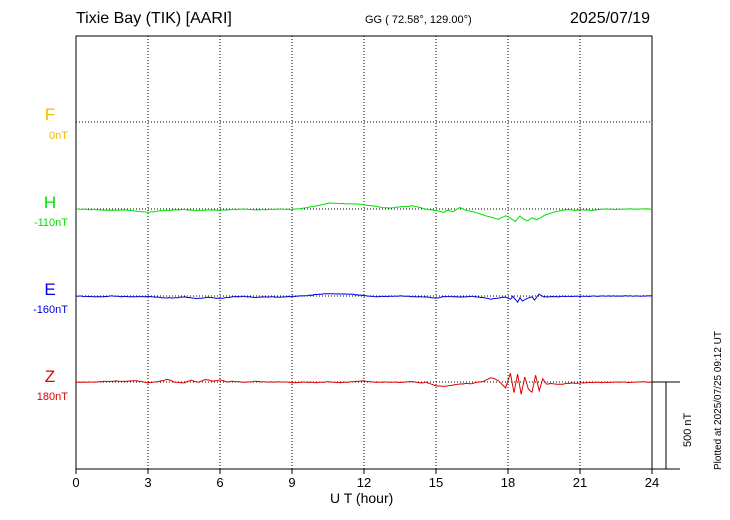 This screenshot has width=730, height=520. What do you see at coordinates (610, 18) in the screenshot?
I see `date-label: 2025/07/19` at bounding box center [610, 18].